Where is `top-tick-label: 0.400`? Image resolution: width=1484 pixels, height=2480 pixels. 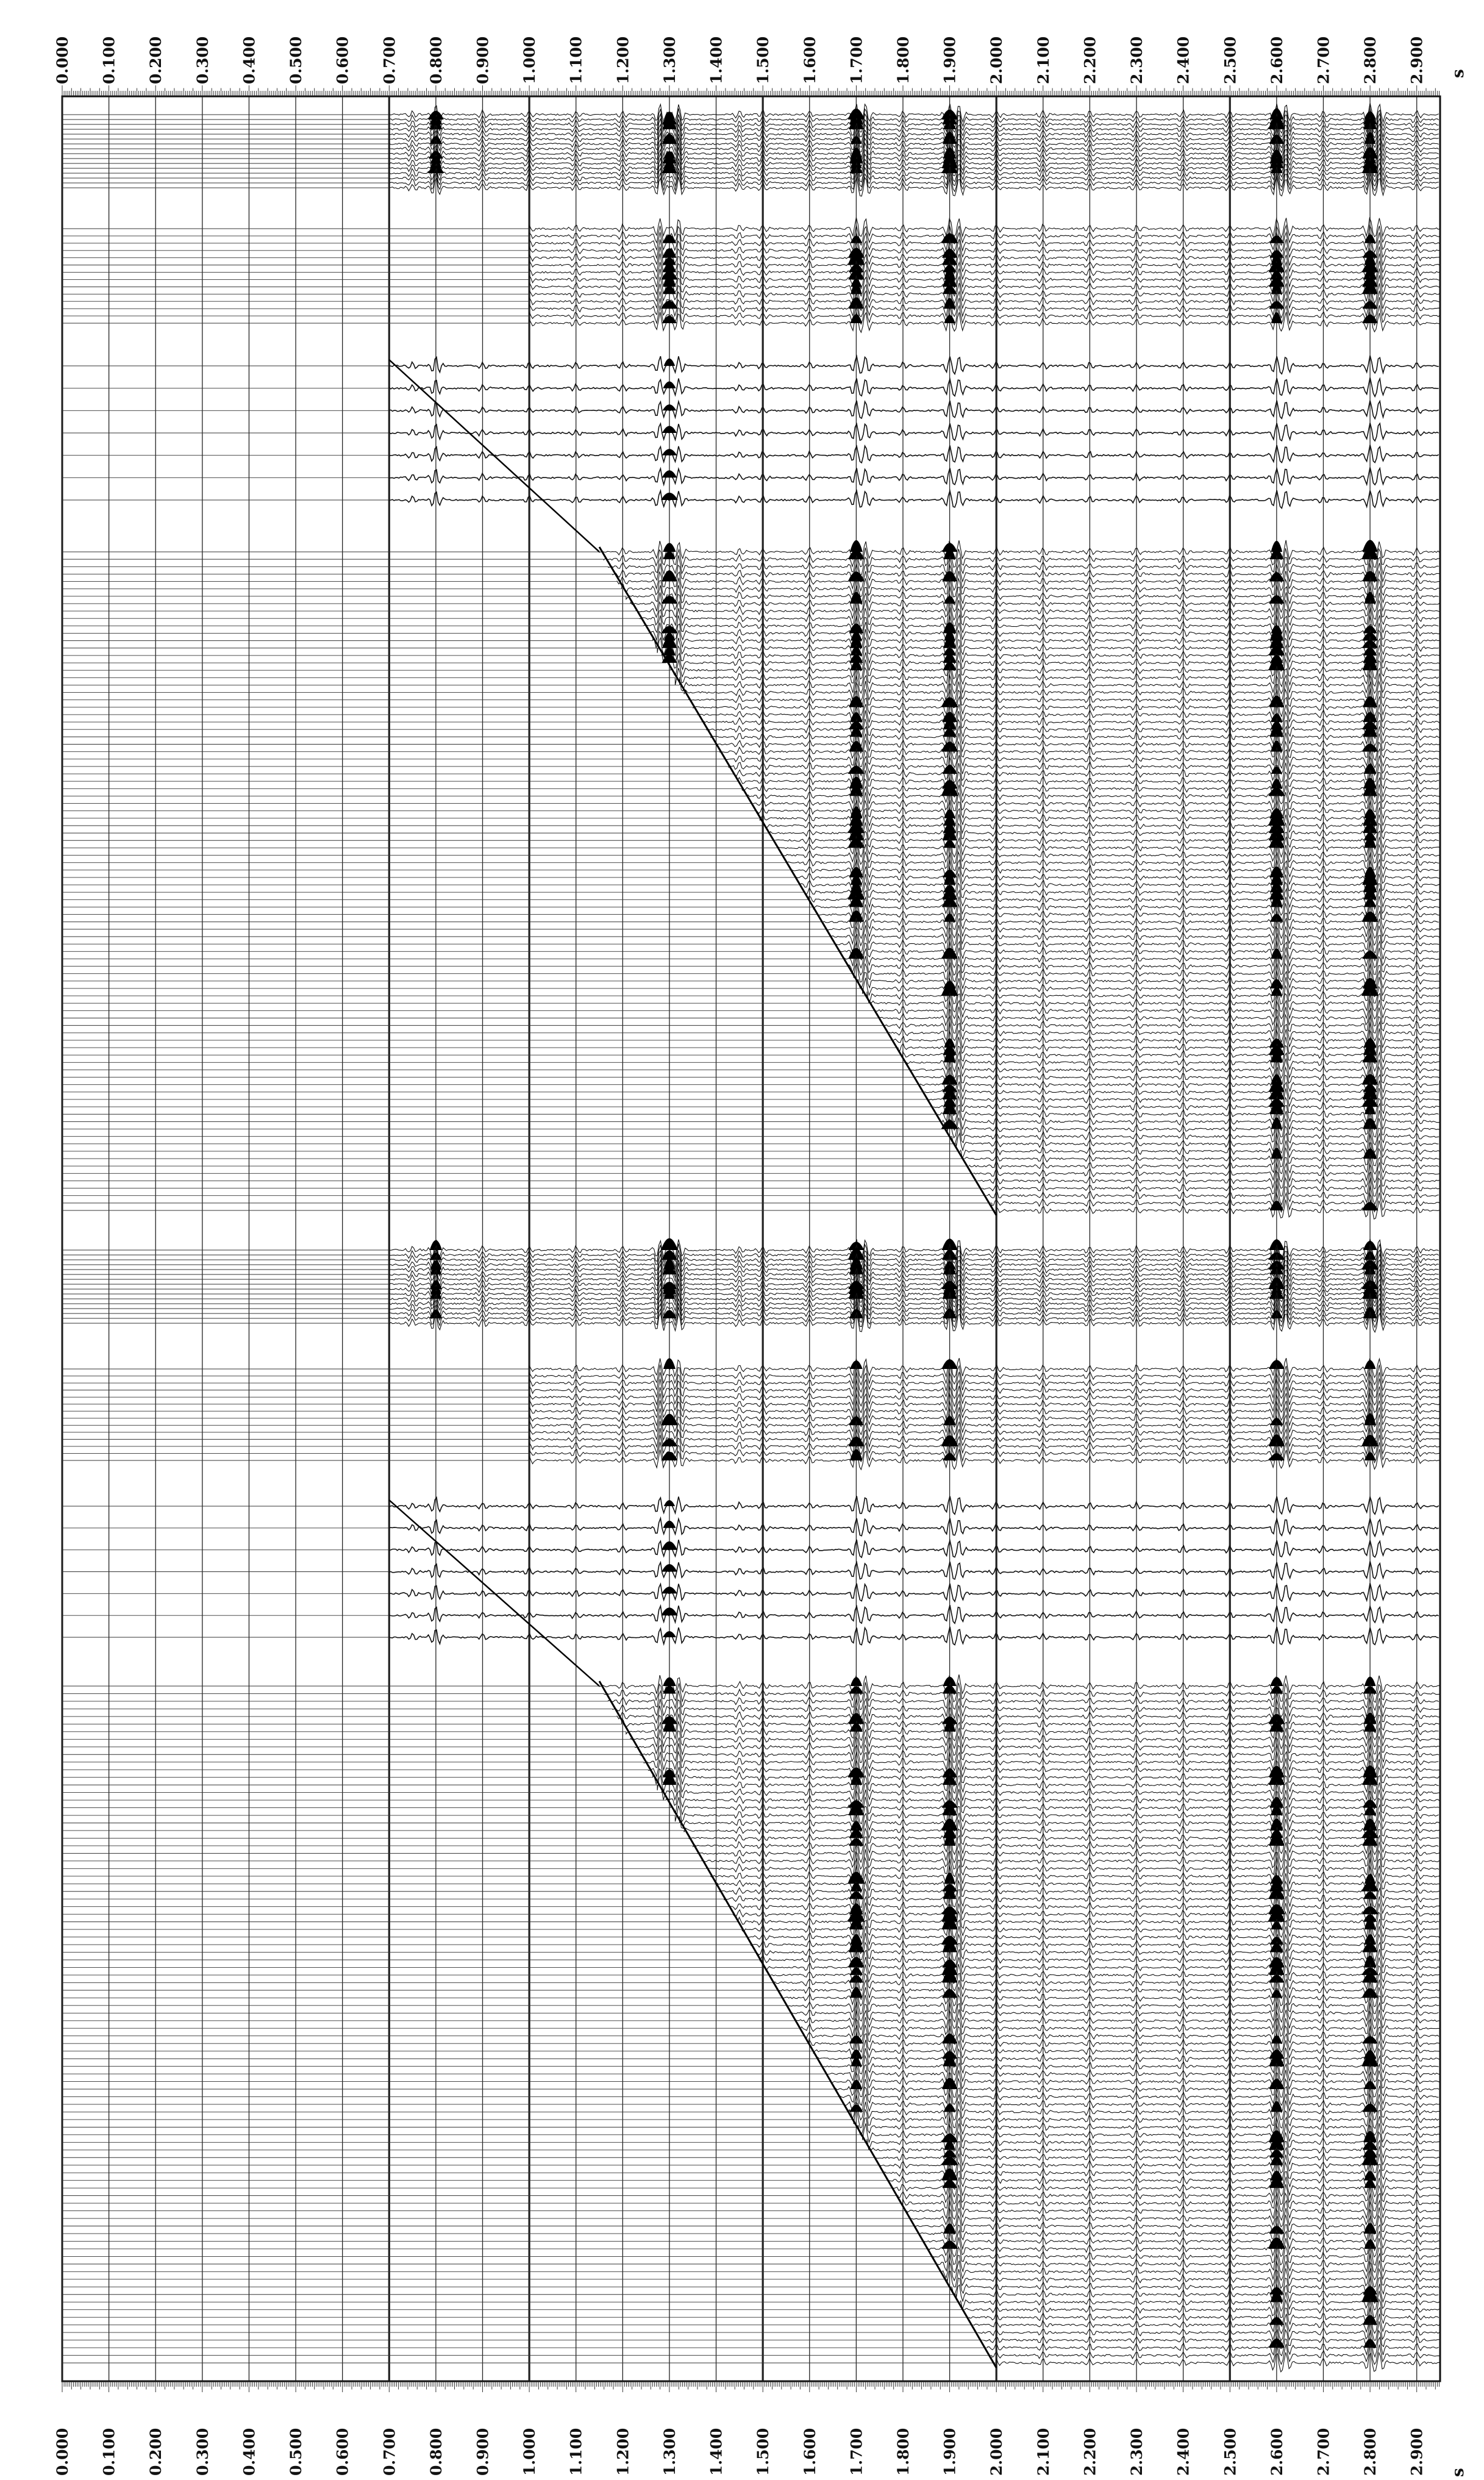
top-tick-label: 0.400 is located at coordinates (249, 61).